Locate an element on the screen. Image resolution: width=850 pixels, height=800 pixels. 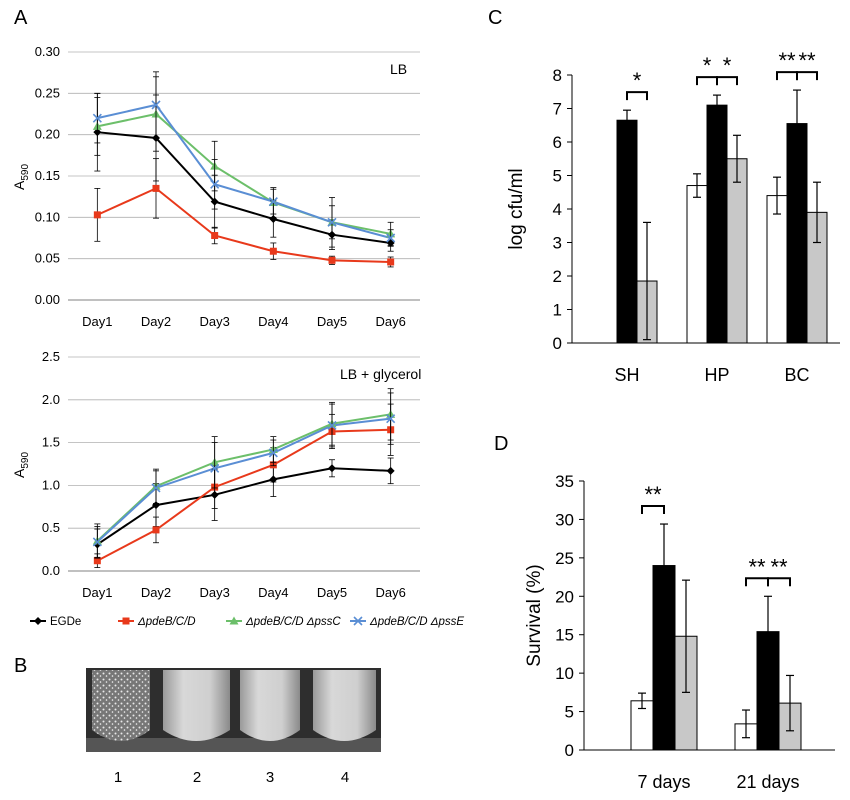
chart-a-top-ytick-label: 0.10 is located at coordinates (47, 216).